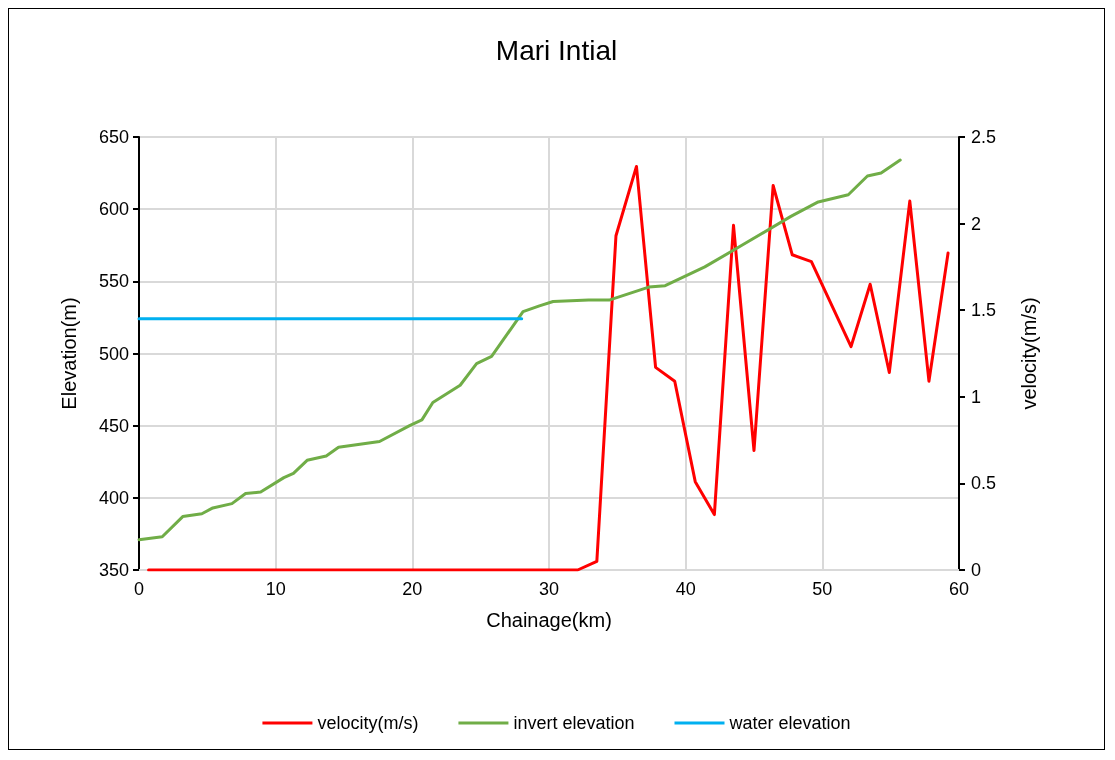 This screenshot has width=1115, height=760. I want to click on x-tick-label: 0, so click(139, 589).